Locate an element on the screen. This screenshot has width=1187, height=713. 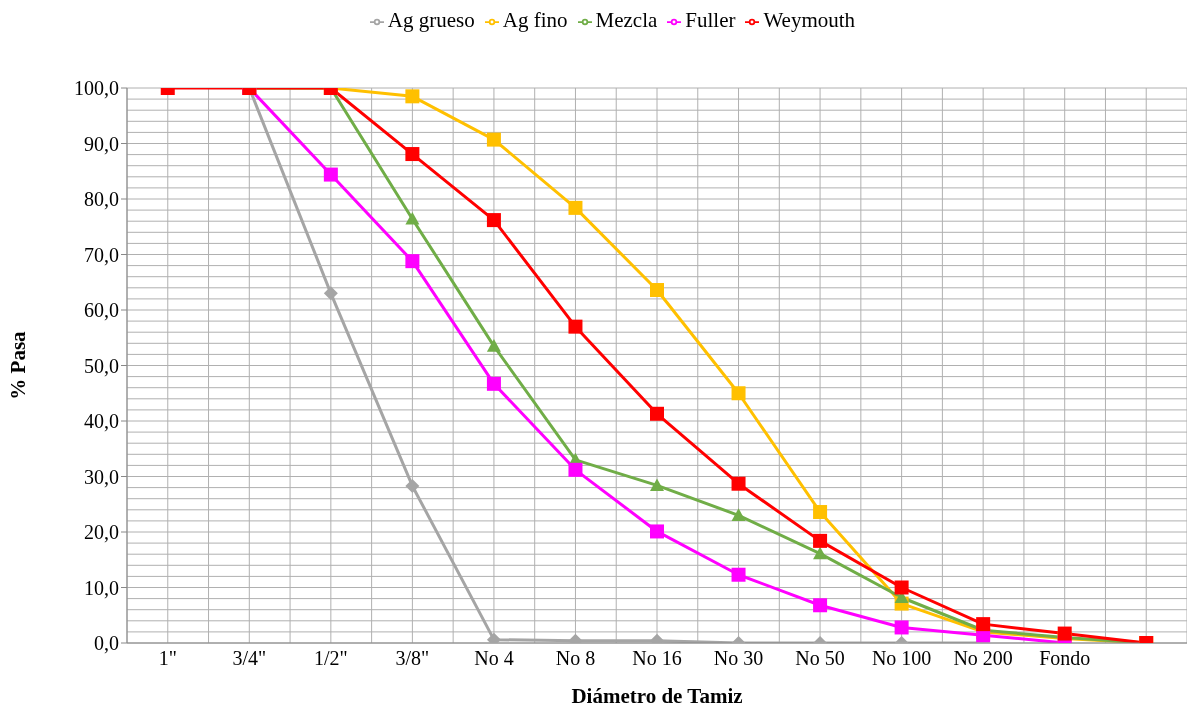
y-tick-label: 60,0 is located at coordinates (101, 310).